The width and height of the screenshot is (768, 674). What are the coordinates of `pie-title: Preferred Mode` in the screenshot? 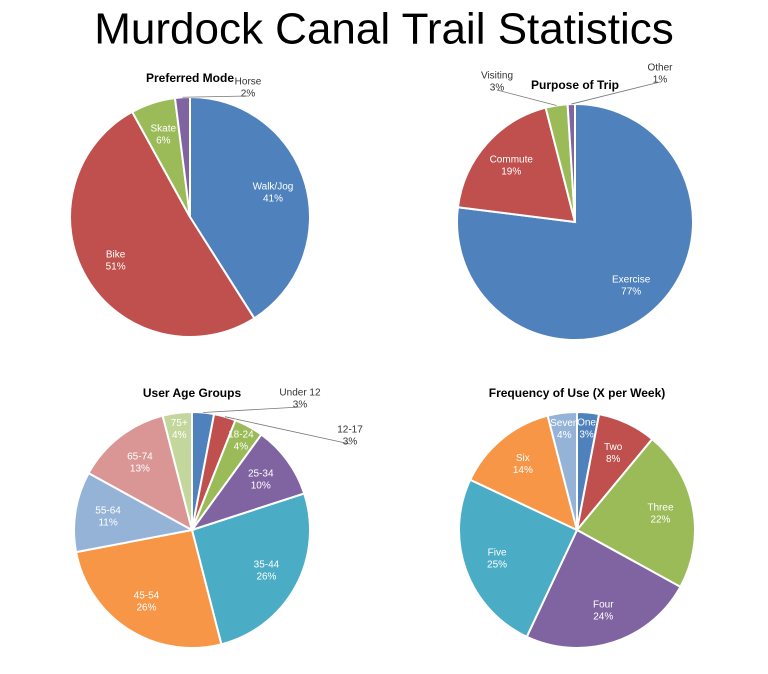 It's located at (190, 78).